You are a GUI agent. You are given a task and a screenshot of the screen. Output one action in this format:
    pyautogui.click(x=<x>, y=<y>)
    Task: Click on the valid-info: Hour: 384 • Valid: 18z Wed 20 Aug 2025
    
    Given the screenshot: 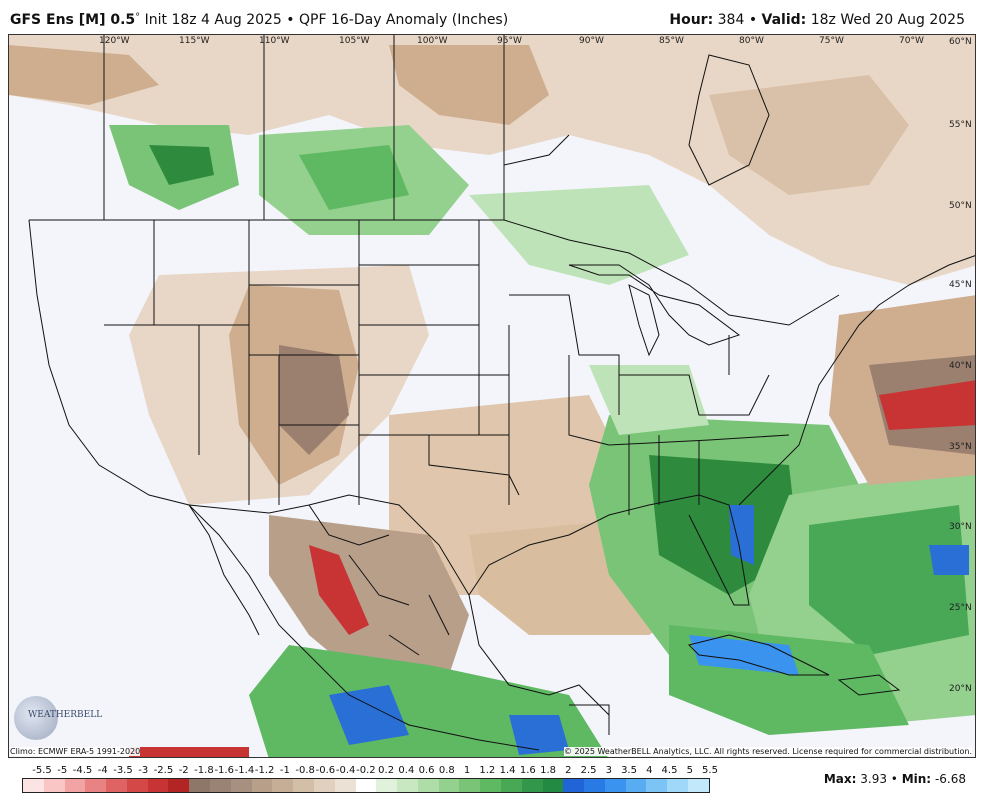 What is the action you would take?
    pyautogui.click(x=817, y=20)
    